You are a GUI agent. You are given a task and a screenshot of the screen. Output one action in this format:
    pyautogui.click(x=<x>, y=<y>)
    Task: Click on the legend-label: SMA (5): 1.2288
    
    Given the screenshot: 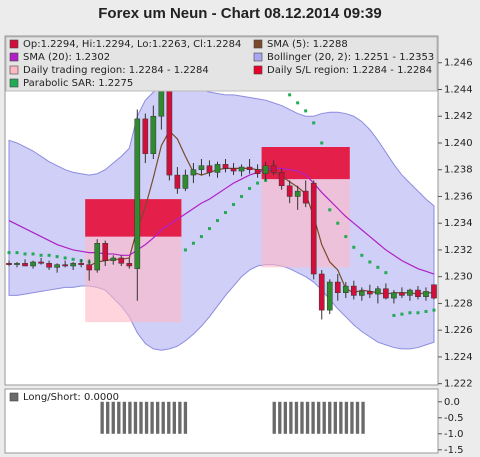 What is the action you would take?
    pyautogui.click(x=307, y=44)
    